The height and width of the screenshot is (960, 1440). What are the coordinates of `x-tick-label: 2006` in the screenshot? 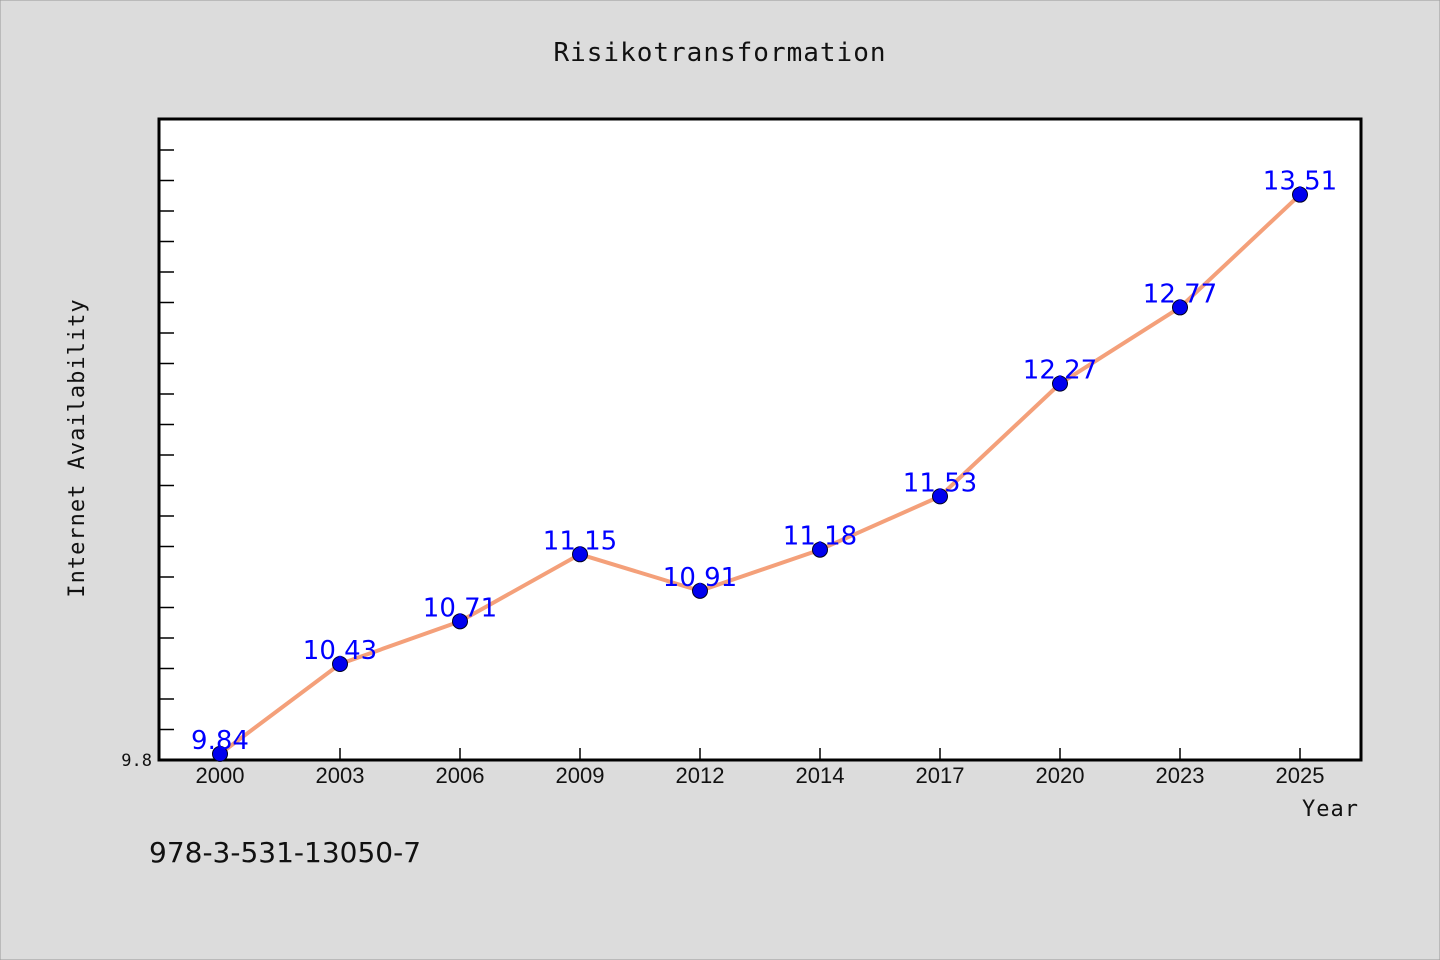 It's located at (460, 775).